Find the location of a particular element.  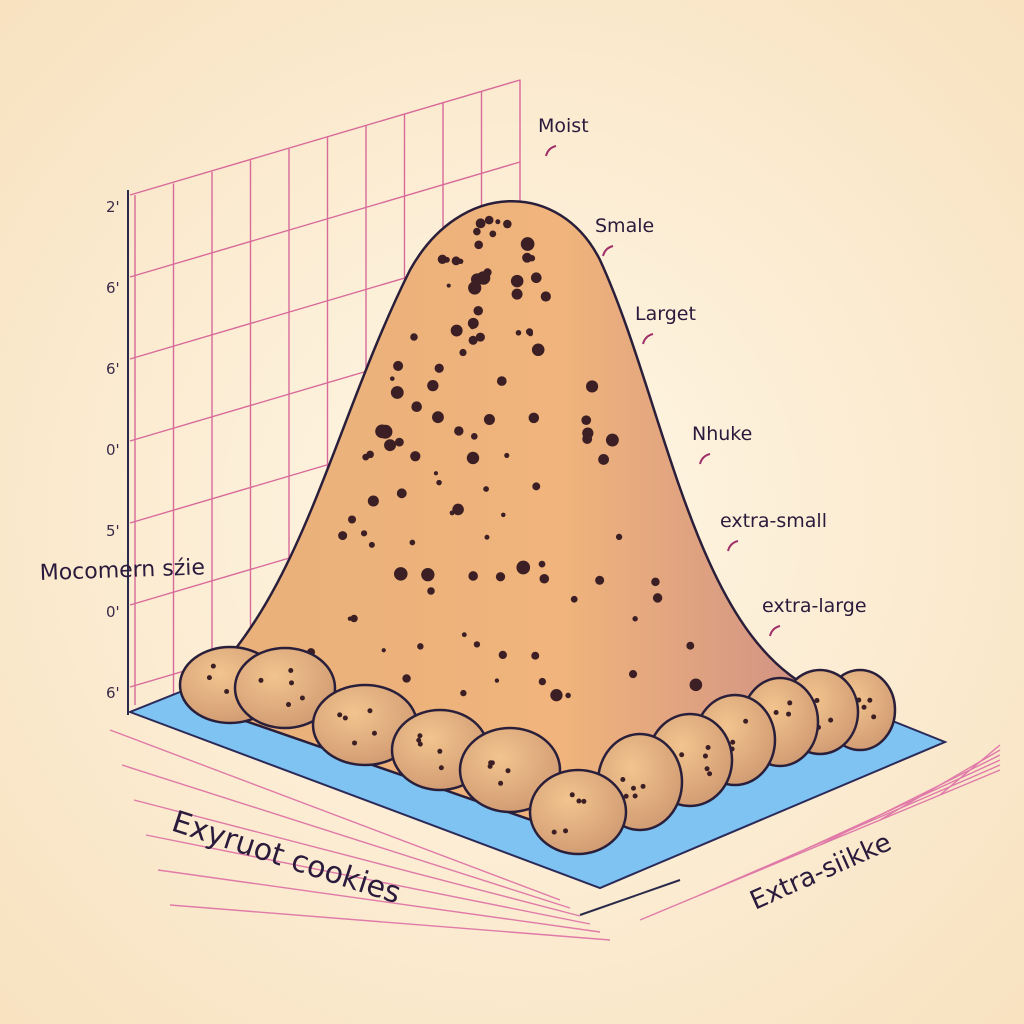

y-ticks: 2' 6' 6' 0' 5' 0' 6' is located at coordinates (113, 450).